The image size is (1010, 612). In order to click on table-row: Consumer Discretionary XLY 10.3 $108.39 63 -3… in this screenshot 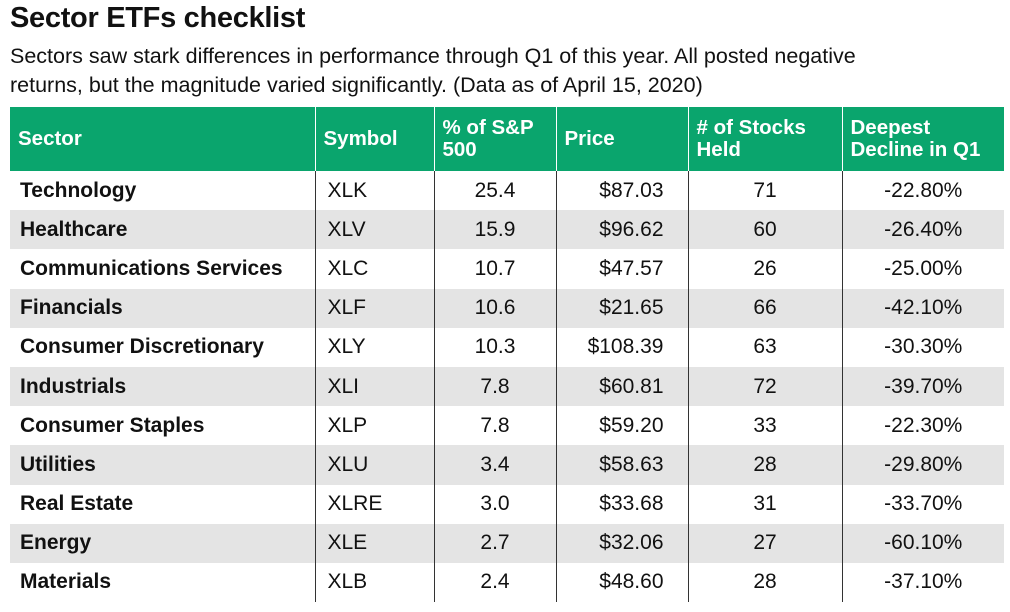, I will do `click(507, 347)`.